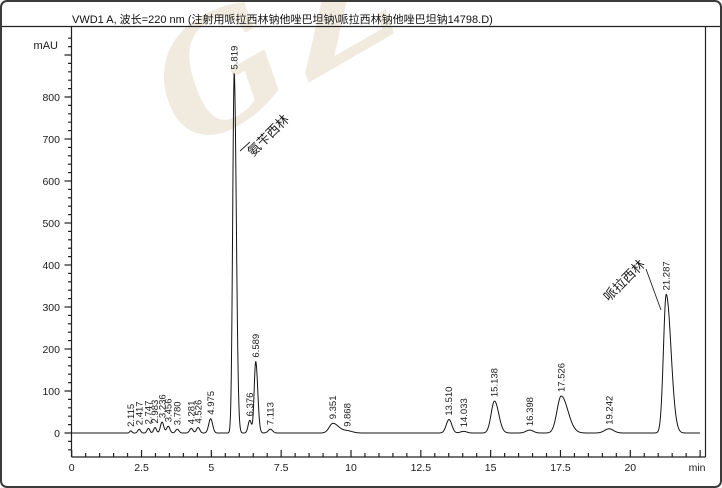 This screenshot has width=722, height=488. Describe the element at coordinates (256, 346) in the screenshot. I see `peak-label: 6.589` at that location.